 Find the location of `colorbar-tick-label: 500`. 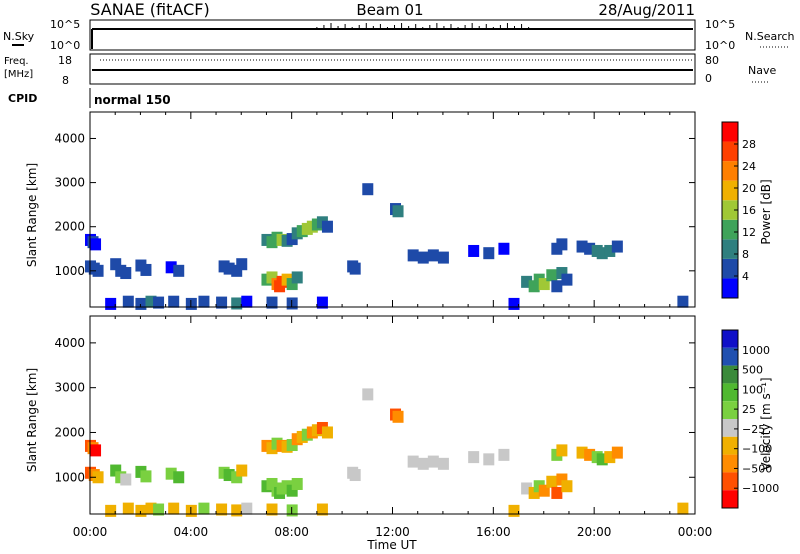

colorbar-tick-label: 500 is located at coordinates (752, 370).